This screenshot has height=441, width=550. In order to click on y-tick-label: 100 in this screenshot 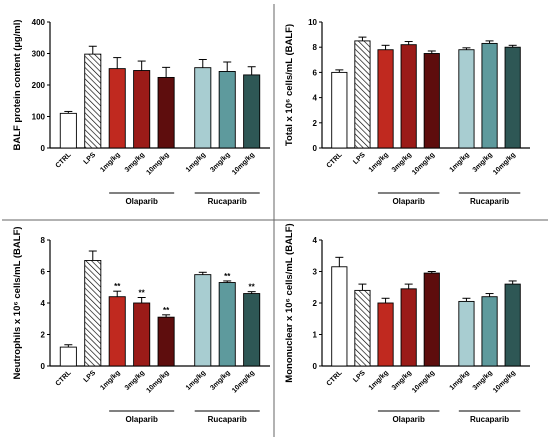, I will do `click(39, 117)`.